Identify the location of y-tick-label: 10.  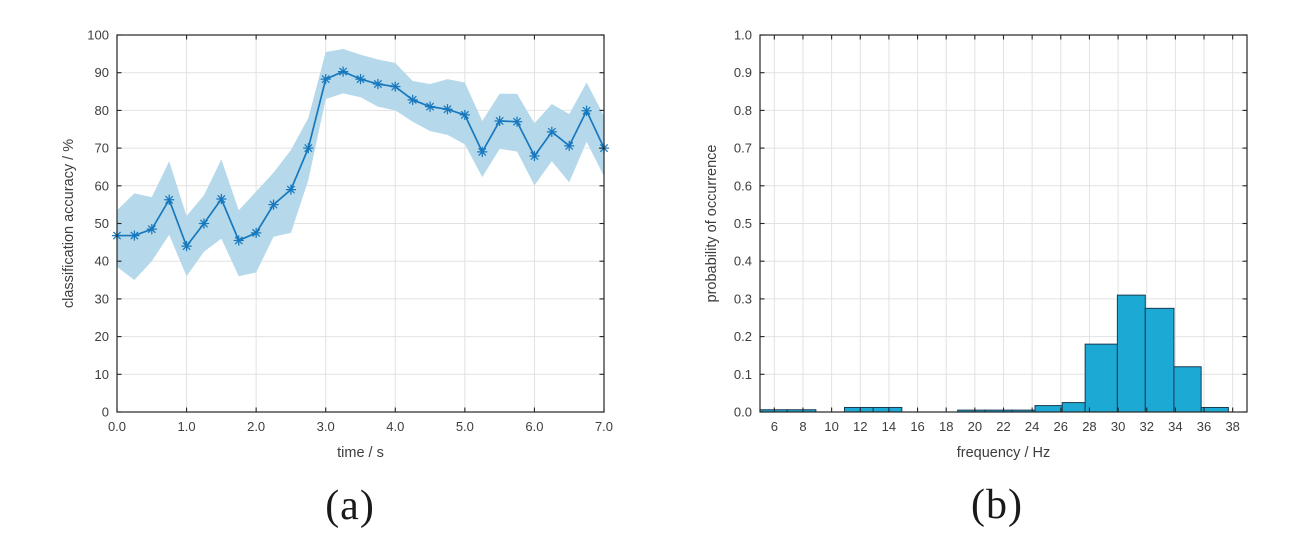
(102, 374).